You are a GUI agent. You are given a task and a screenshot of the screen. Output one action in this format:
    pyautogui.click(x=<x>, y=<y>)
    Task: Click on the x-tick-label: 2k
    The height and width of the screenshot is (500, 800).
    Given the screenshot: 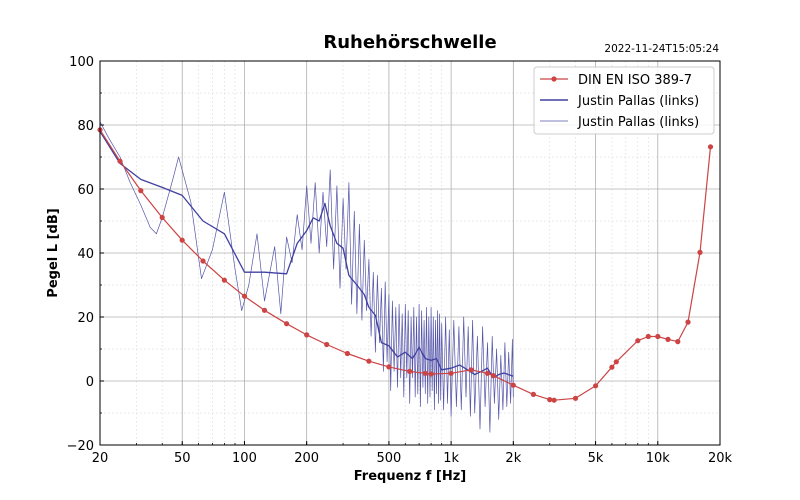 What is the action you would take?
    pyautogui.click(x=513, y=458)
    